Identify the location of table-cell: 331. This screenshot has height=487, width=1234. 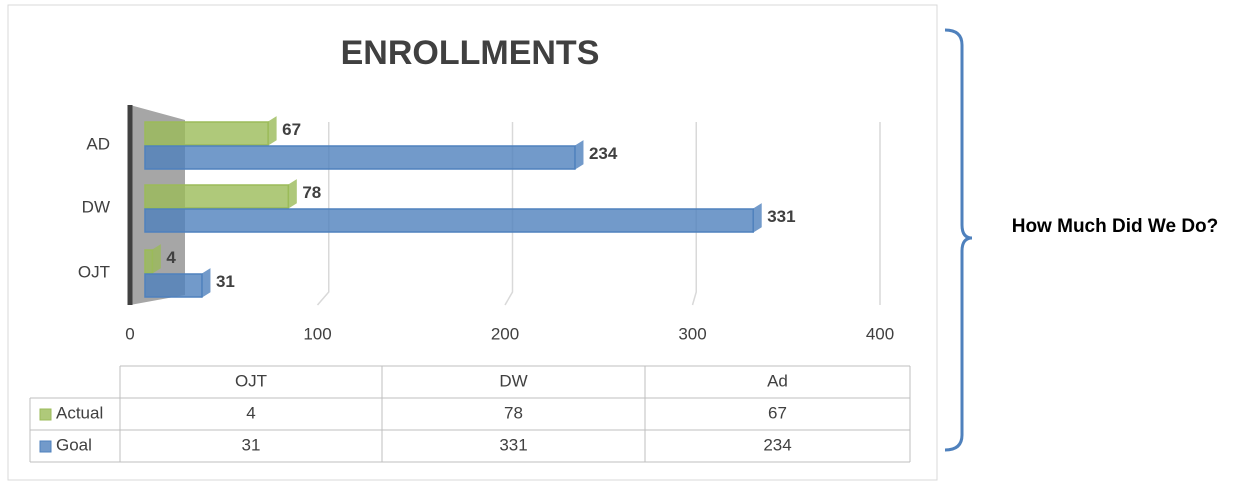
(513, 444).